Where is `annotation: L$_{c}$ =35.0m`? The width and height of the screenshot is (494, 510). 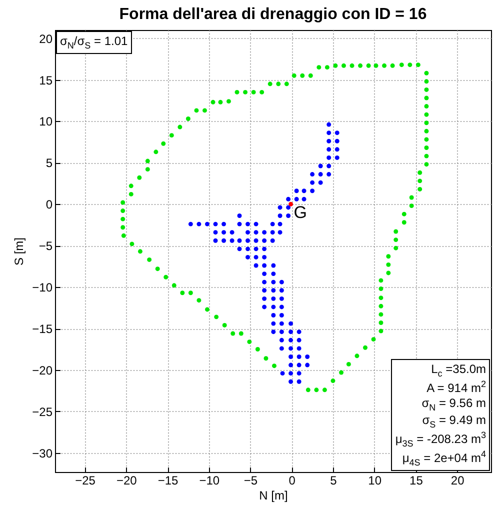
annotation: L$_{c}$ =35.0m is located at coordinates (458, 371).